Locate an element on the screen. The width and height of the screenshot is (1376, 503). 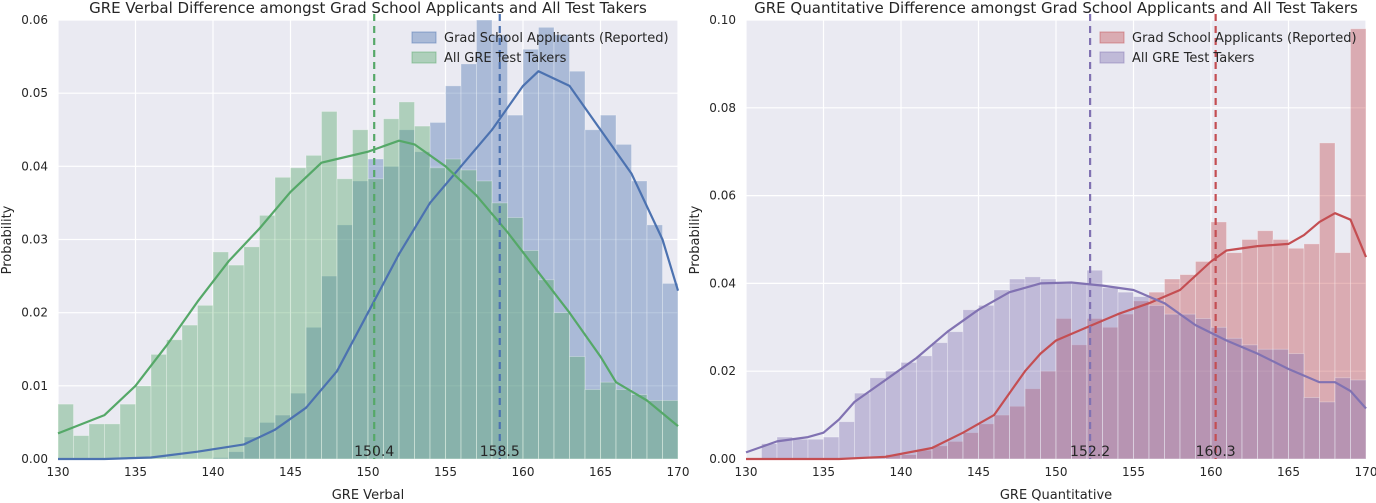
left-x-tick-label: 165 is located at coordinates (600, 472).